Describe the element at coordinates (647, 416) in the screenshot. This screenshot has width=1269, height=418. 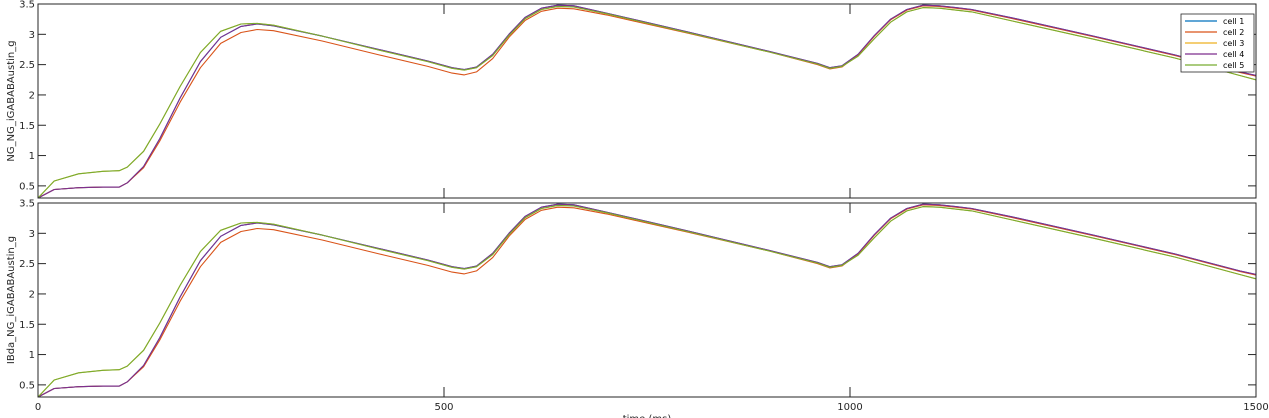
I see `x-axis-title: time (ms)` at that location.